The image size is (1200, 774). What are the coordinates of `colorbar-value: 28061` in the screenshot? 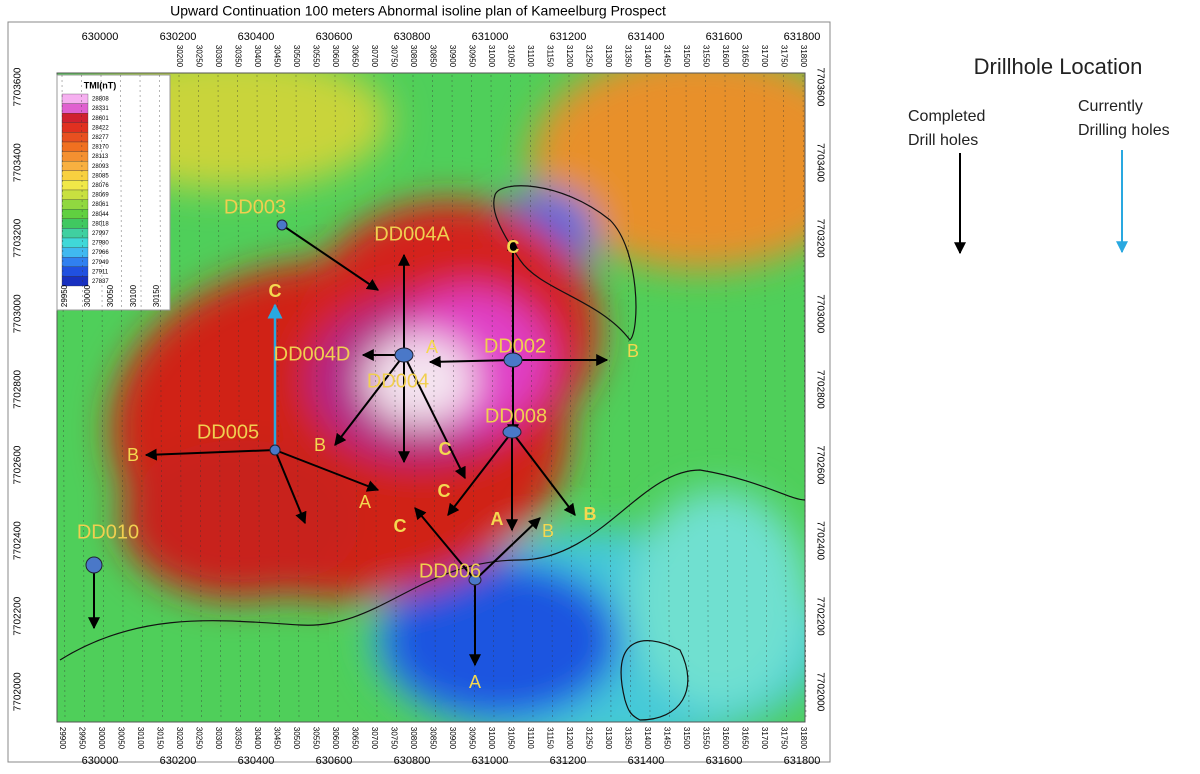 It's located at (100, 205).